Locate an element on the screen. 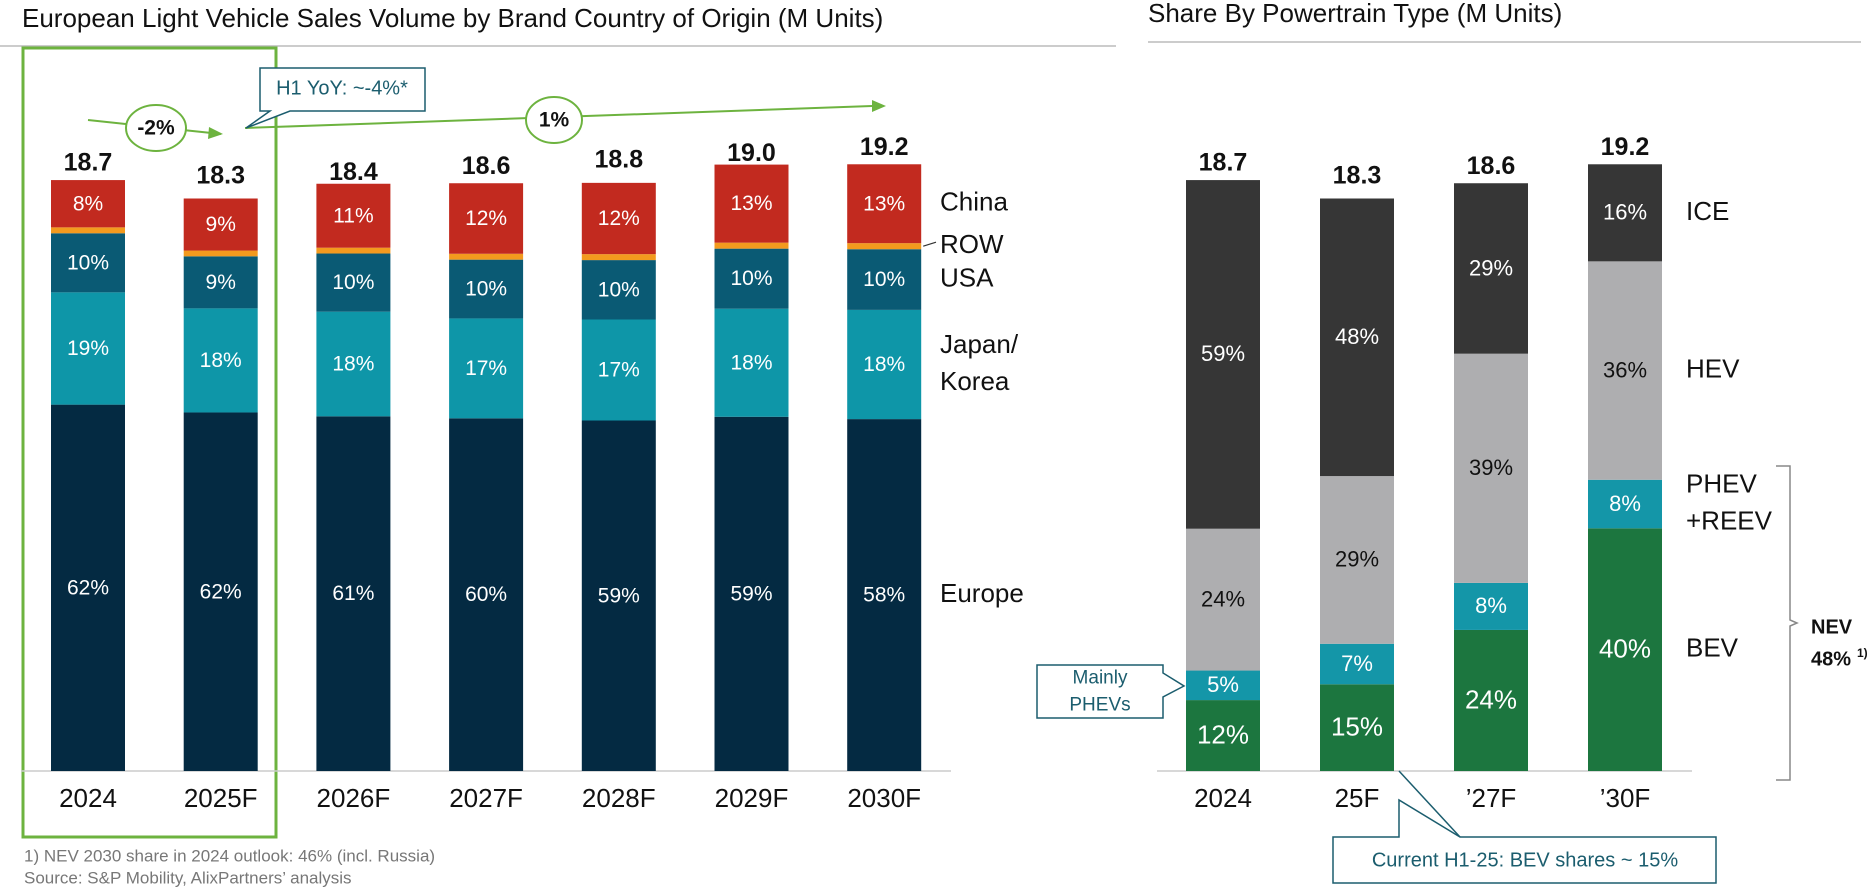  segment-label: 19% is located at coordinates (88, 348).